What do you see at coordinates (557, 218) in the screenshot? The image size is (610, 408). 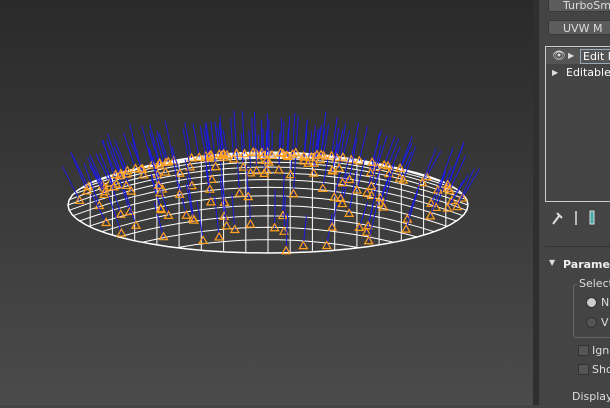 I see `pin-icon` at bounding box center [557, 218].